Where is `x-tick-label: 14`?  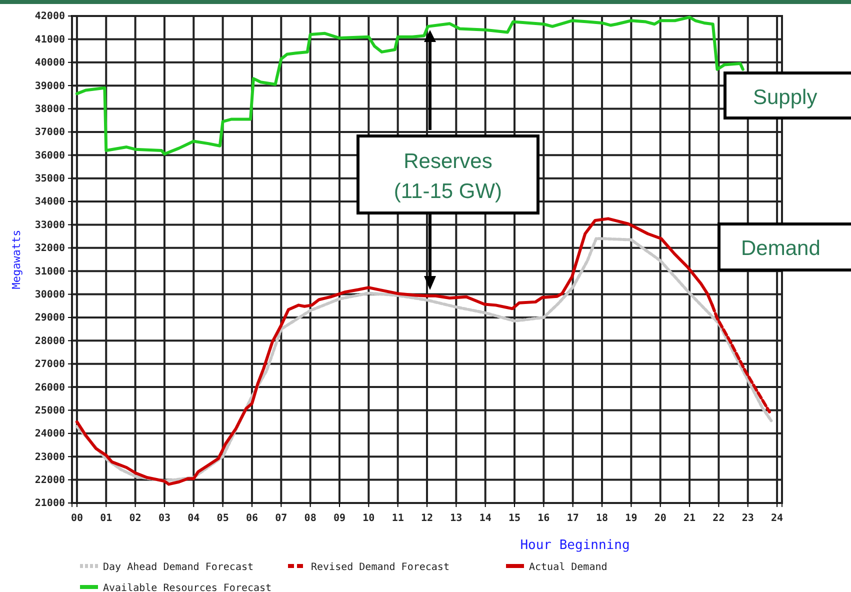 x-tick-label: 14 is located at coordinates (485, 518).